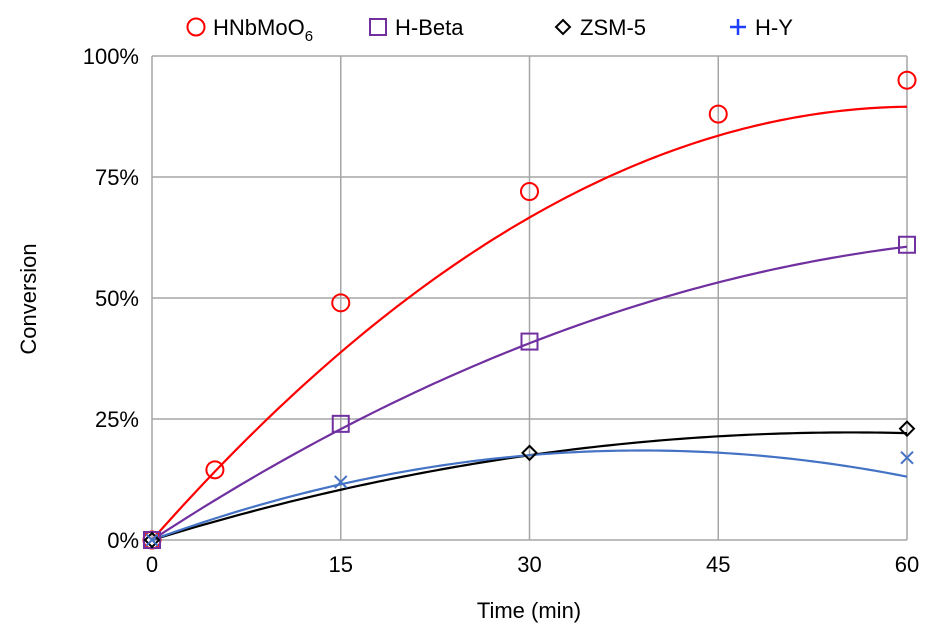  Describe the element at coordinates (718, 564) in the screenshot. I see `x-tick-label-3: 45` at that location.